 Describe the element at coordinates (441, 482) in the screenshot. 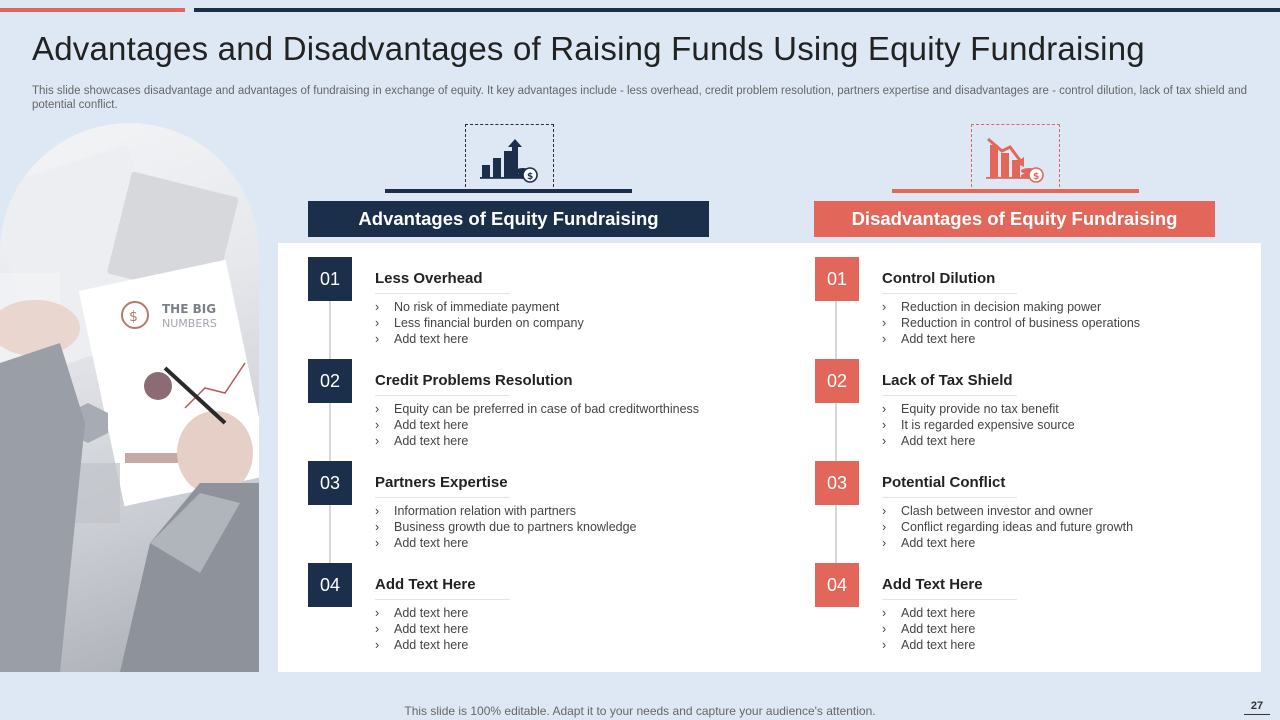

I see `item-title: Partners Expertise` at that location.